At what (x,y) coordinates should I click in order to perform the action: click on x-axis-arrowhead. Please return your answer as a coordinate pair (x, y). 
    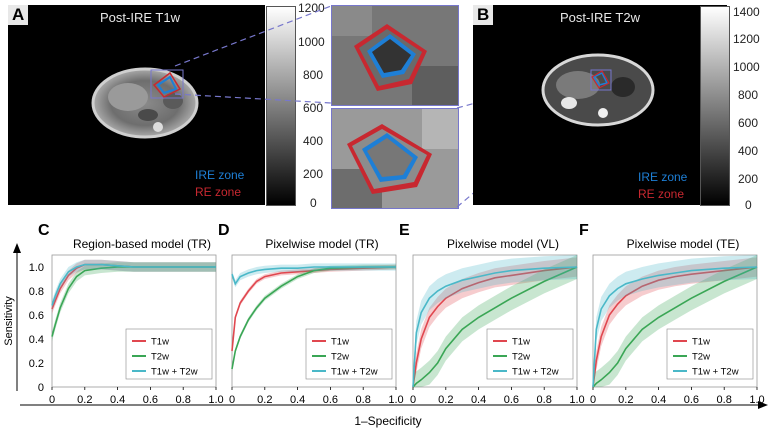
    Looking at the image, I should click on (763, 405).